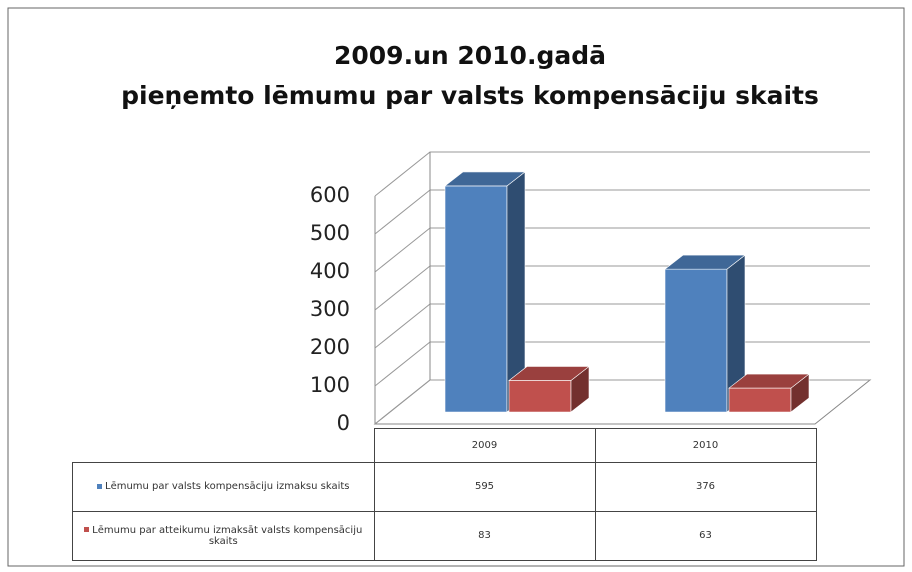  Describe the element at coordinates (330, 385) in the screenshot. I see `y-tick-label: 100` at that location.